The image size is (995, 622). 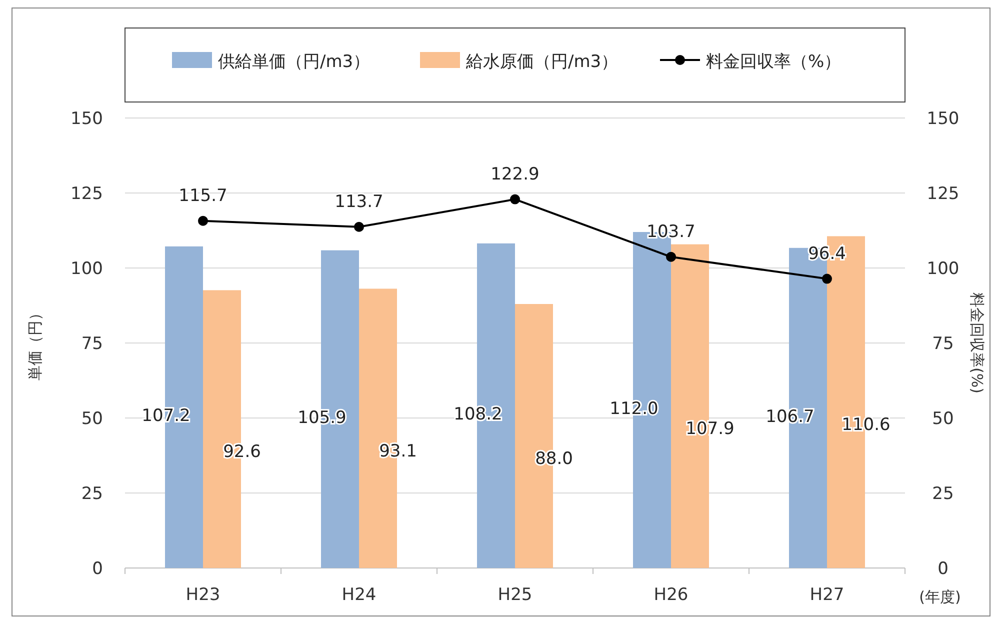 I want to click on data-label: 107.9, so click(x=710, y=429).